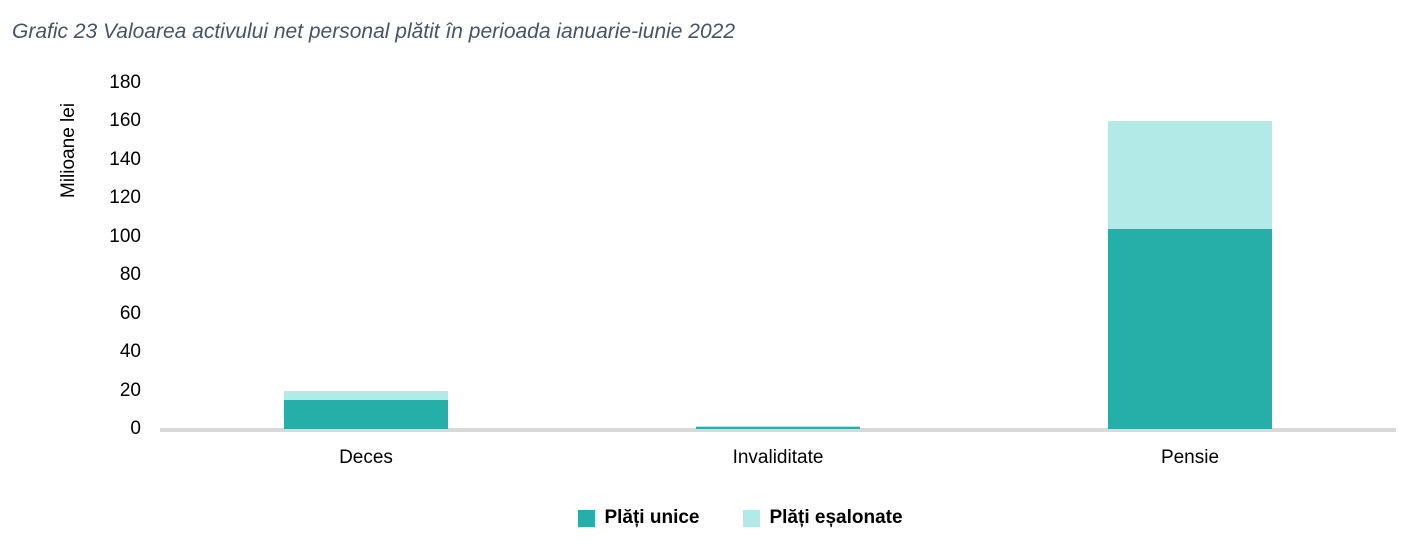  What do you see at coordinates (366, 414) in the screenshot?
I see `bar-segment-deces-series0` at bounding box center [366, 414].